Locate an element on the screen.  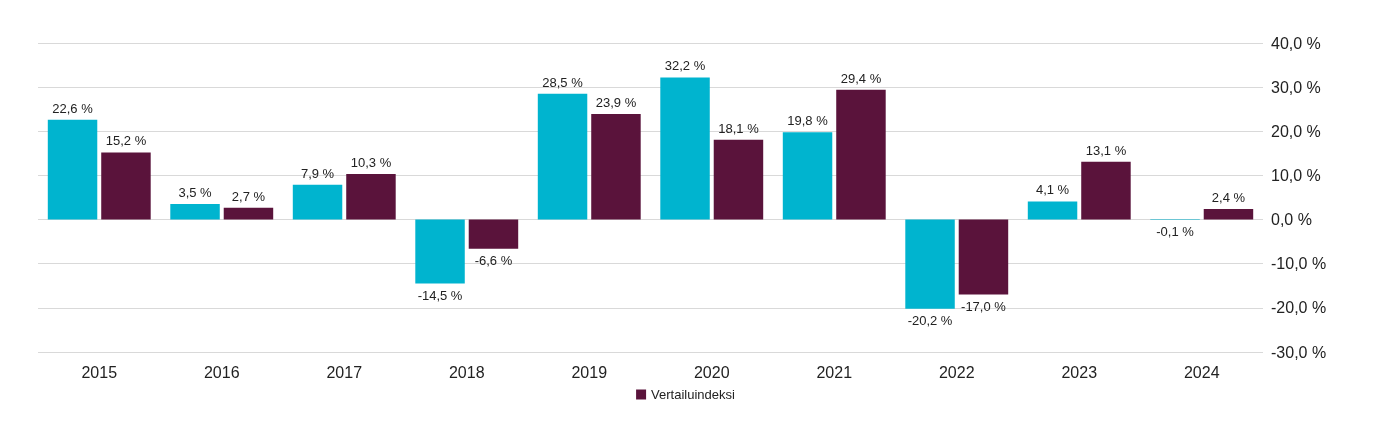
y-tick-label: 10,0 % is located at coordinates (1296, 175).